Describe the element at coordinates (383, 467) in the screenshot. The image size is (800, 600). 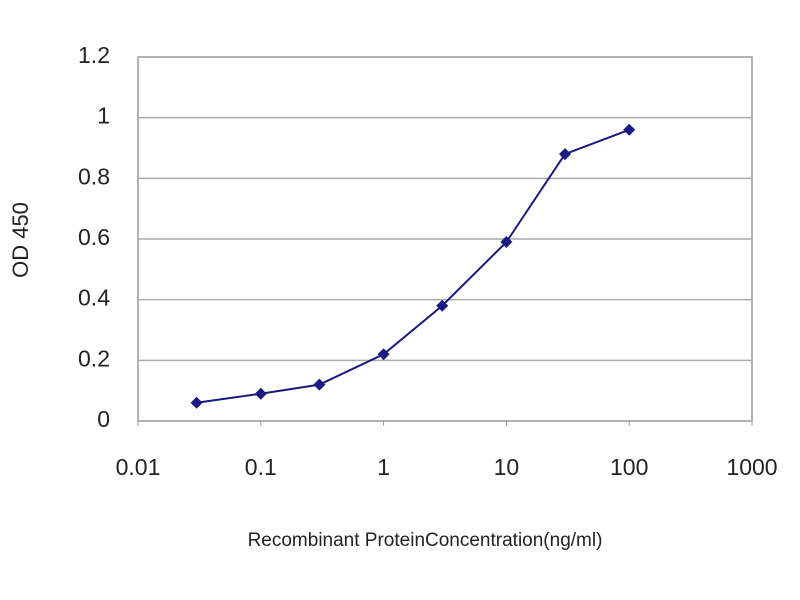
I see `x-tick-label: 1` at that location.